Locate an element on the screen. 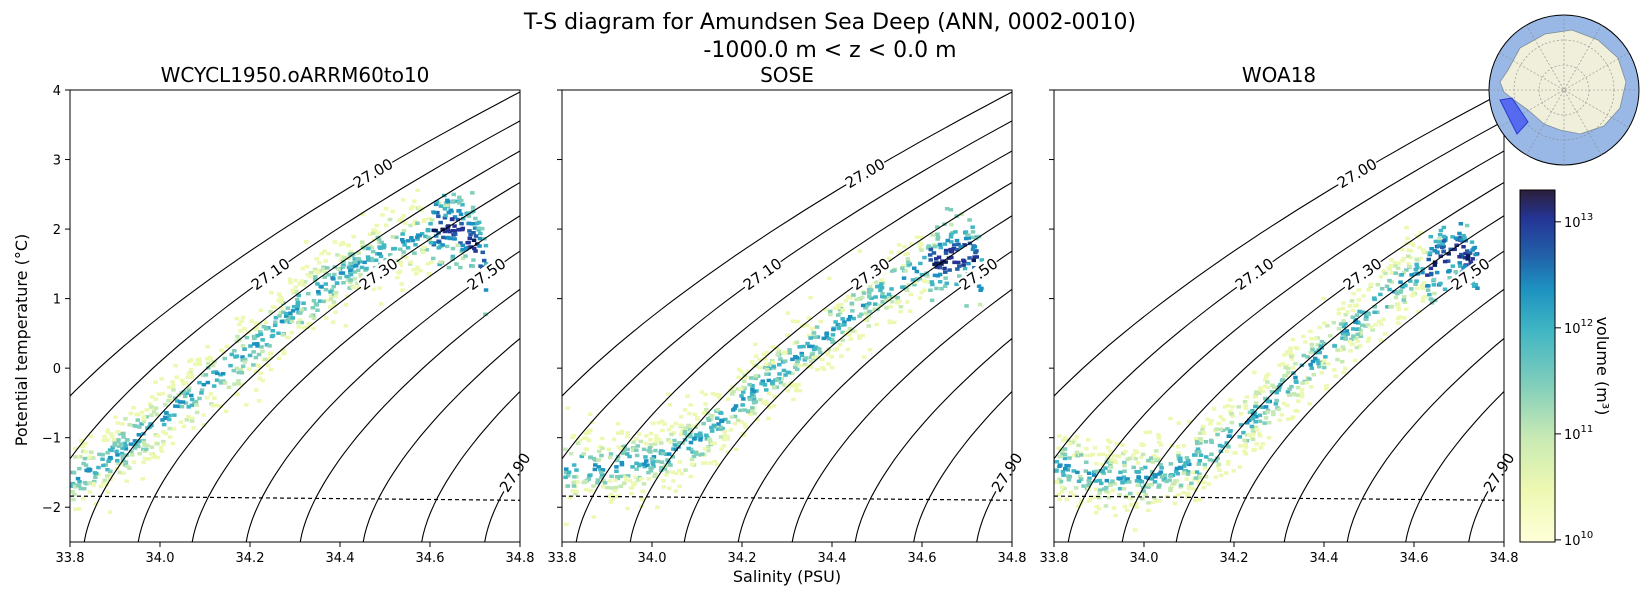 This screenshot has width=1650, height=600. x-tick-label: 34.8 is located at coordinates (1012, 558).